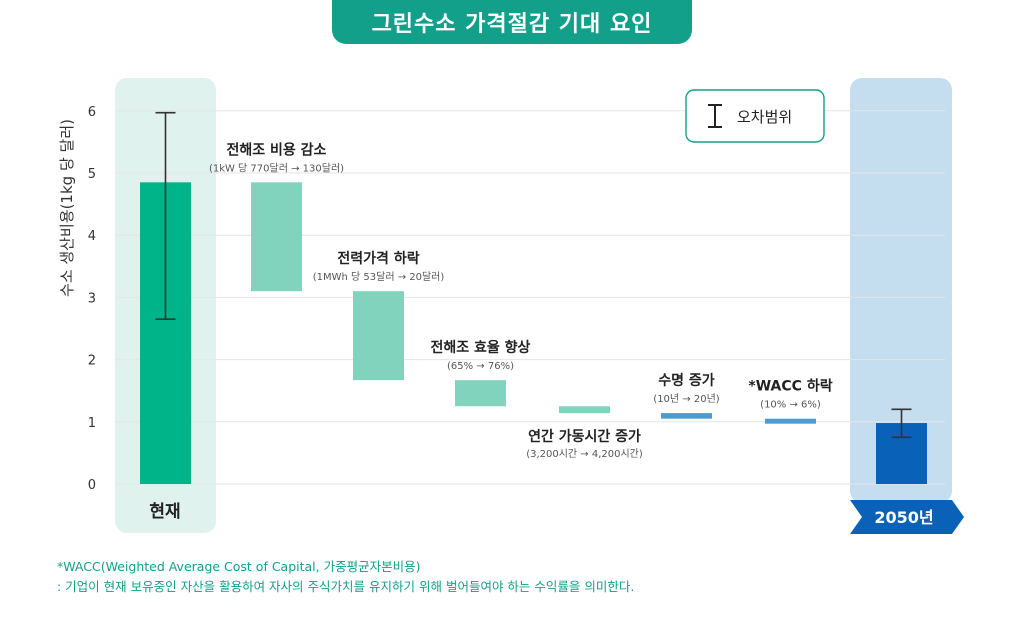  What do you see at coordinates (901, 423) in the screenshot?
I see `error-bar-end` at bounding box center [901, 423].